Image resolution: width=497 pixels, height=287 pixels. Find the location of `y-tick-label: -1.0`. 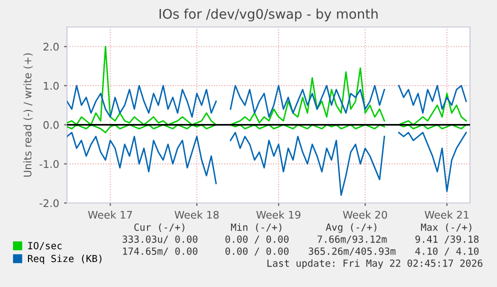

y-tick-label: -1.0 is located at coordinates (49, 164).